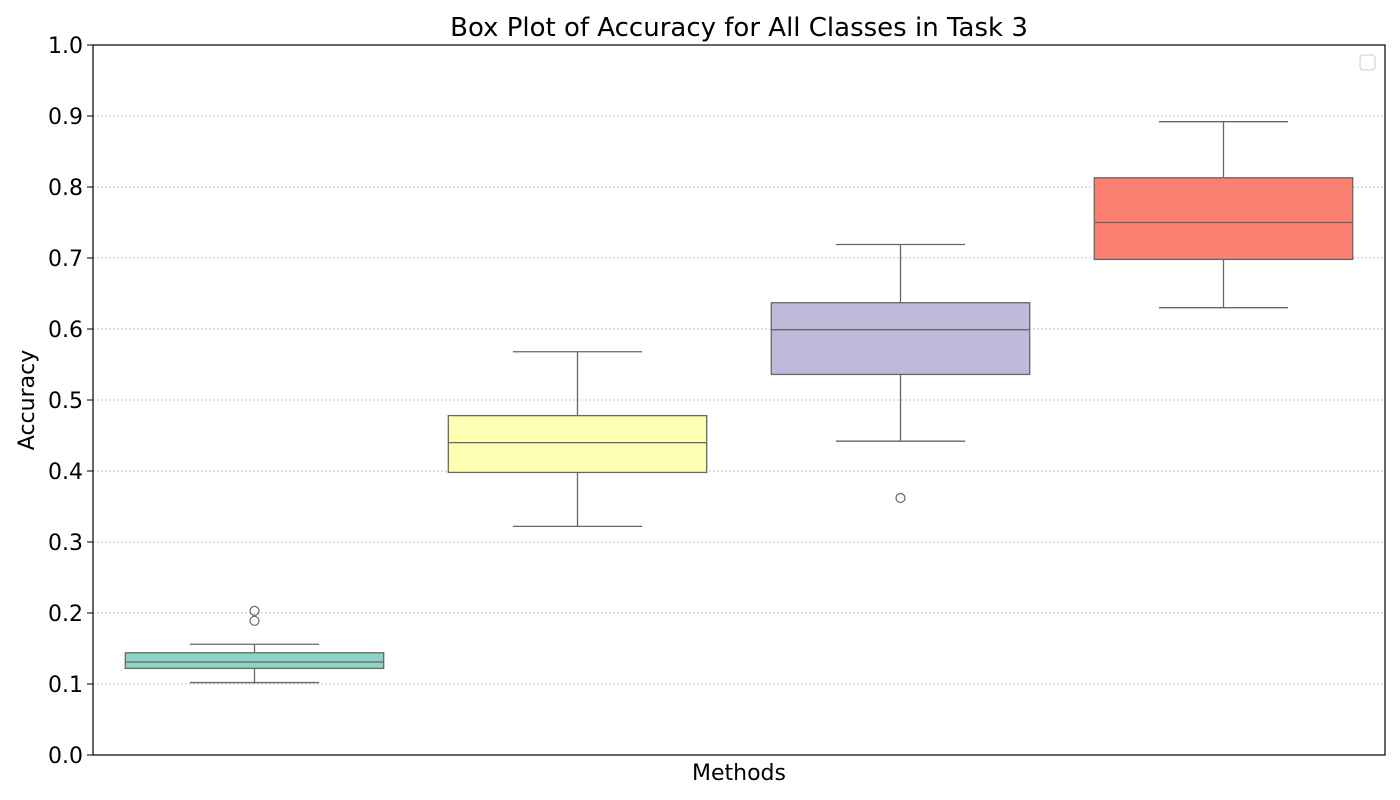 This screenshot has height=800, width=1400. What do you see at coordinates (65, 188) in the screenshot?
I see `y-tick-label: 0.8` at bounding box center [65, 188].